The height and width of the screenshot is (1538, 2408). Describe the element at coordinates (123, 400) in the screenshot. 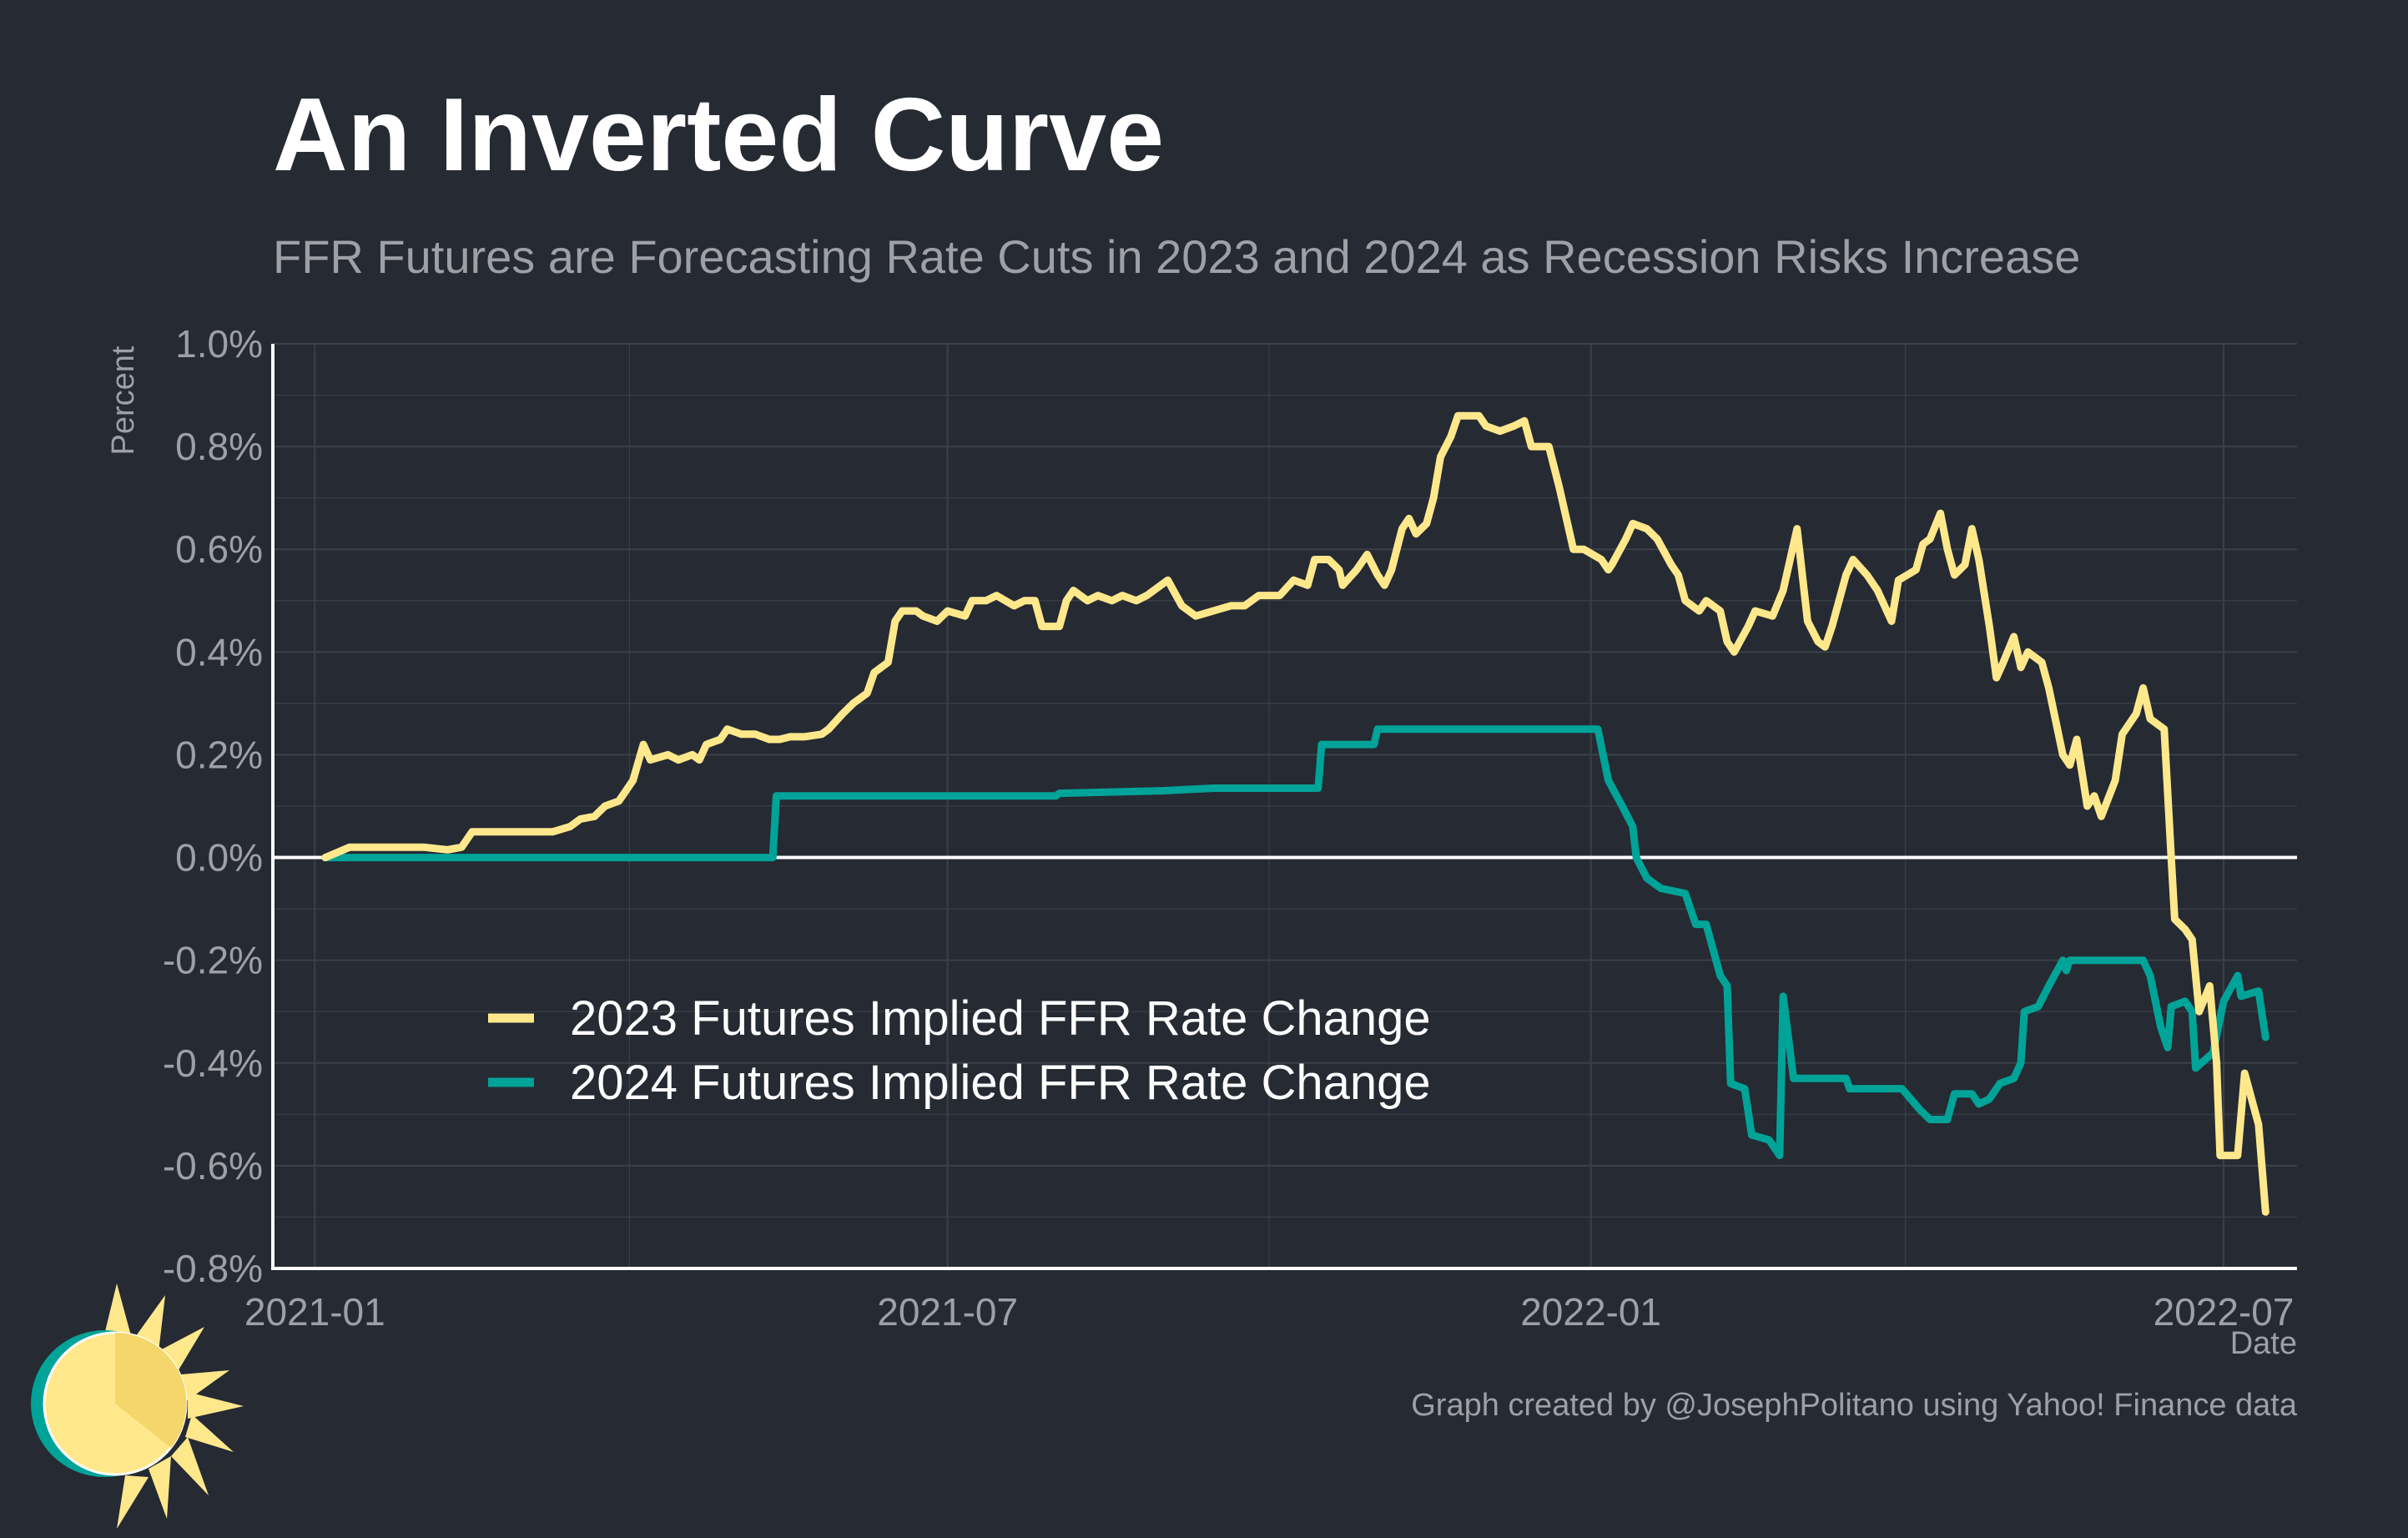

I see `y-axis-title: Percent` at that location.